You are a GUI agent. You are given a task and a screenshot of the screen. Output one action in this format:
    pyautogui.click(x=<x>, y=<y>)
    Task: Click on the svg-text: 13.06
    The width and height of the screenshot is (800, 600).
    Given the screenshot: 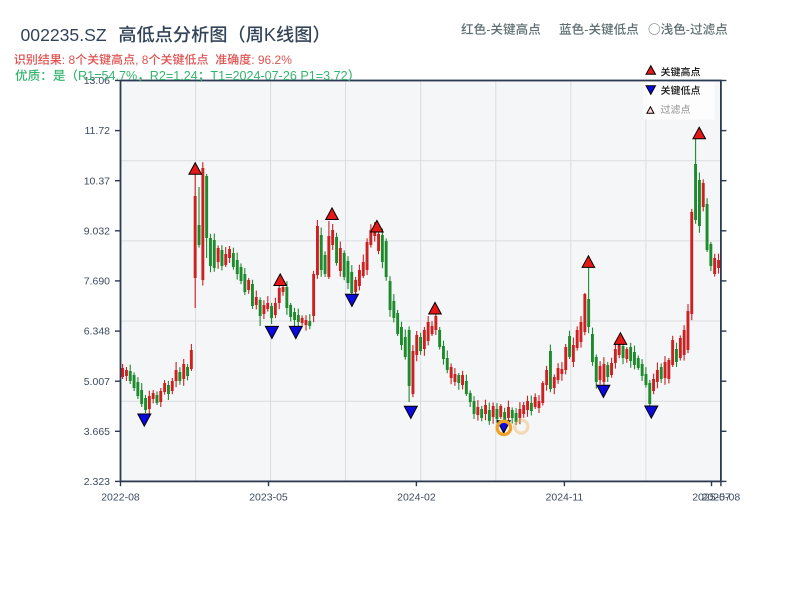 What is the action you would take?
    pyautogui.click(x=97, y=81)
    